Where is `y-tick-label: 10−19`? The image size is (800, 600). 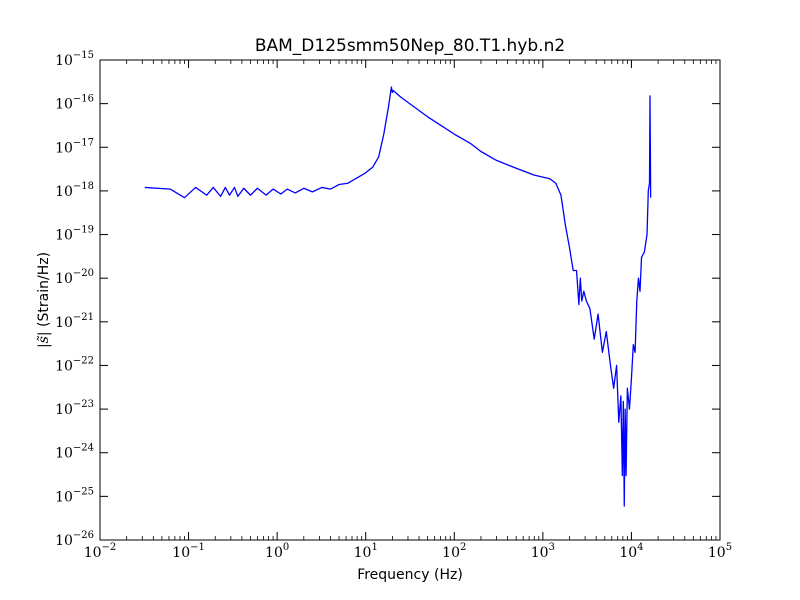
y-tick-label: 10−19 is located at coordinates (74, 234).